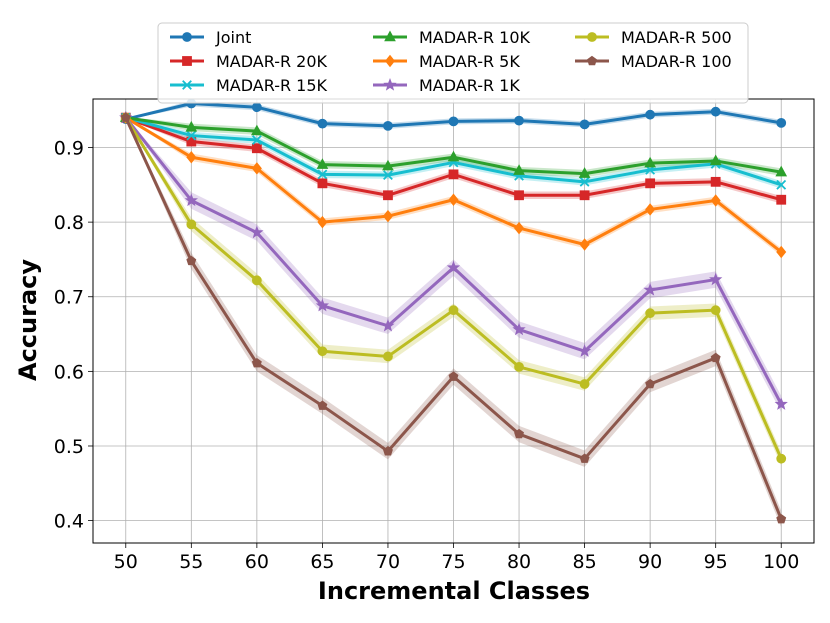 The width and height of the screenshot is (830, 623). What do you see at coordinates (676, 61) in the screenshot?
I see `legend-label: MADAR-R 100` at bounding box center [676, 61].